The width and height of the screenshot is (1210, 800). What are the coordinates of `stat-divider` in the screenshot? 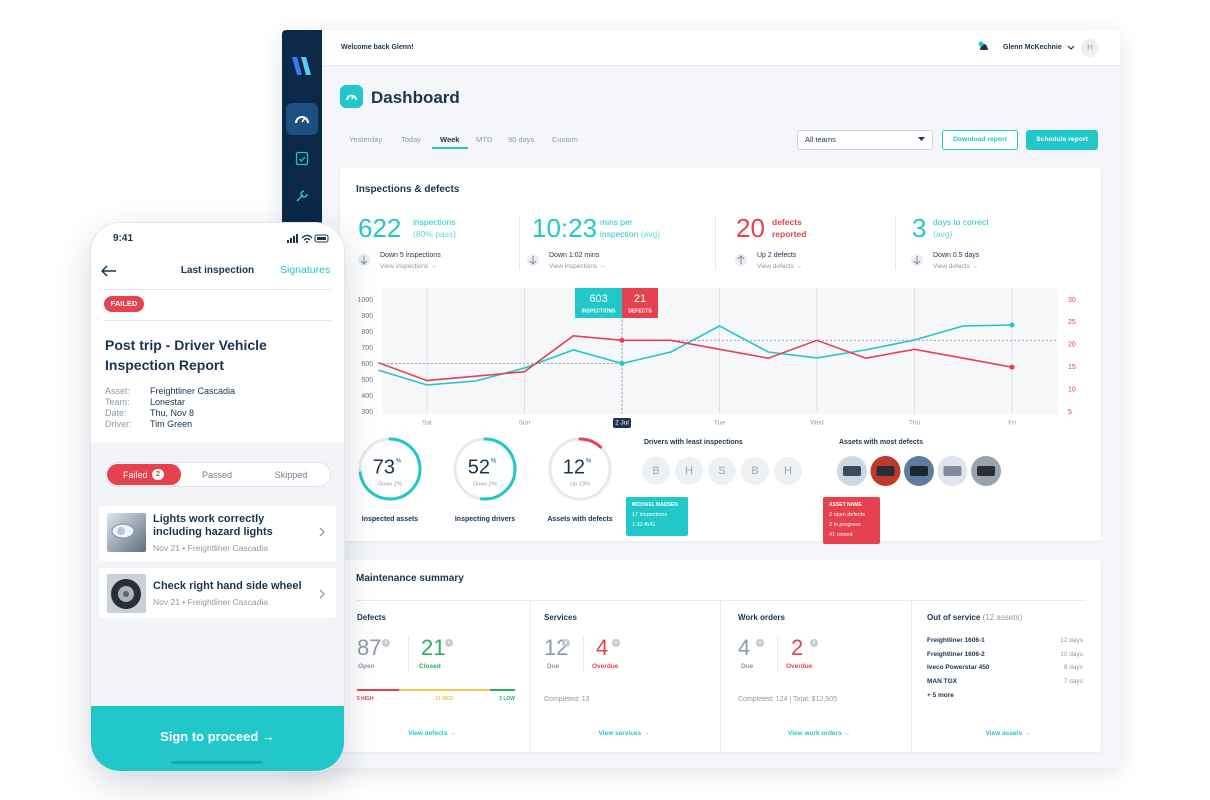 It's located at (519, 242).